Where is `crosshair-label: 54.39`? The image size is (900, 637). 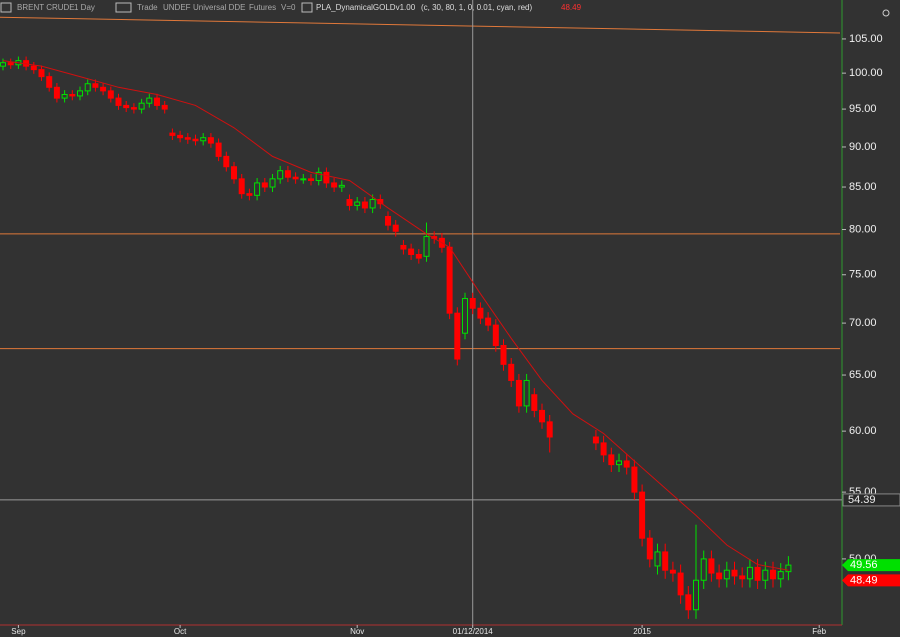
crosshair-label: 54.39 is located at coordinates (862, 500).